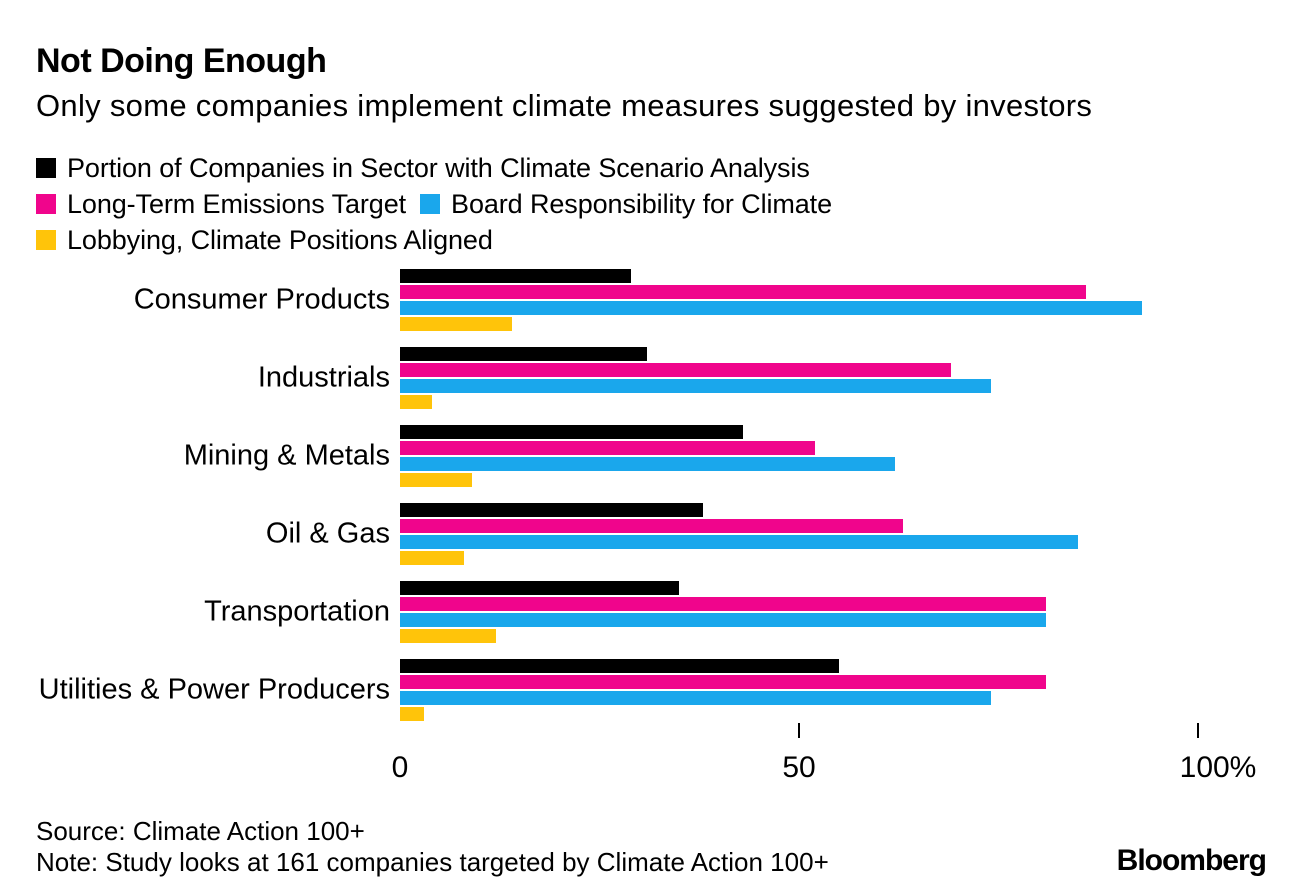 The height and width of the screenshot is (892, 1296). I want to click on legend-item-emissions-target: Long-Term Emissions Target, so click(221, 204).